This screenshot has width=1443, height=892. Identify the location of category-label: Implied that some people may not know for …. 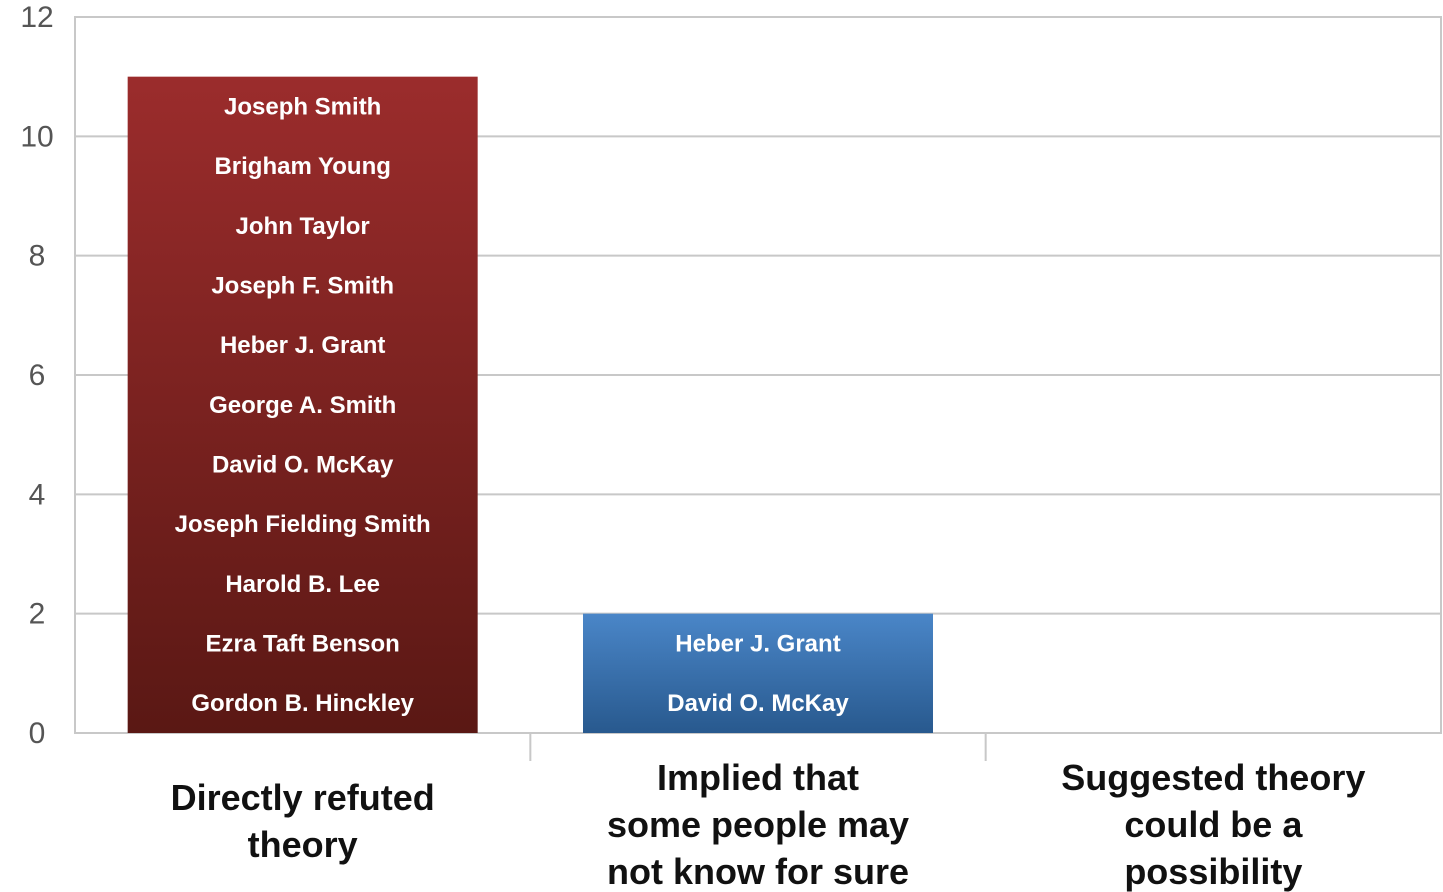
(758, 824).